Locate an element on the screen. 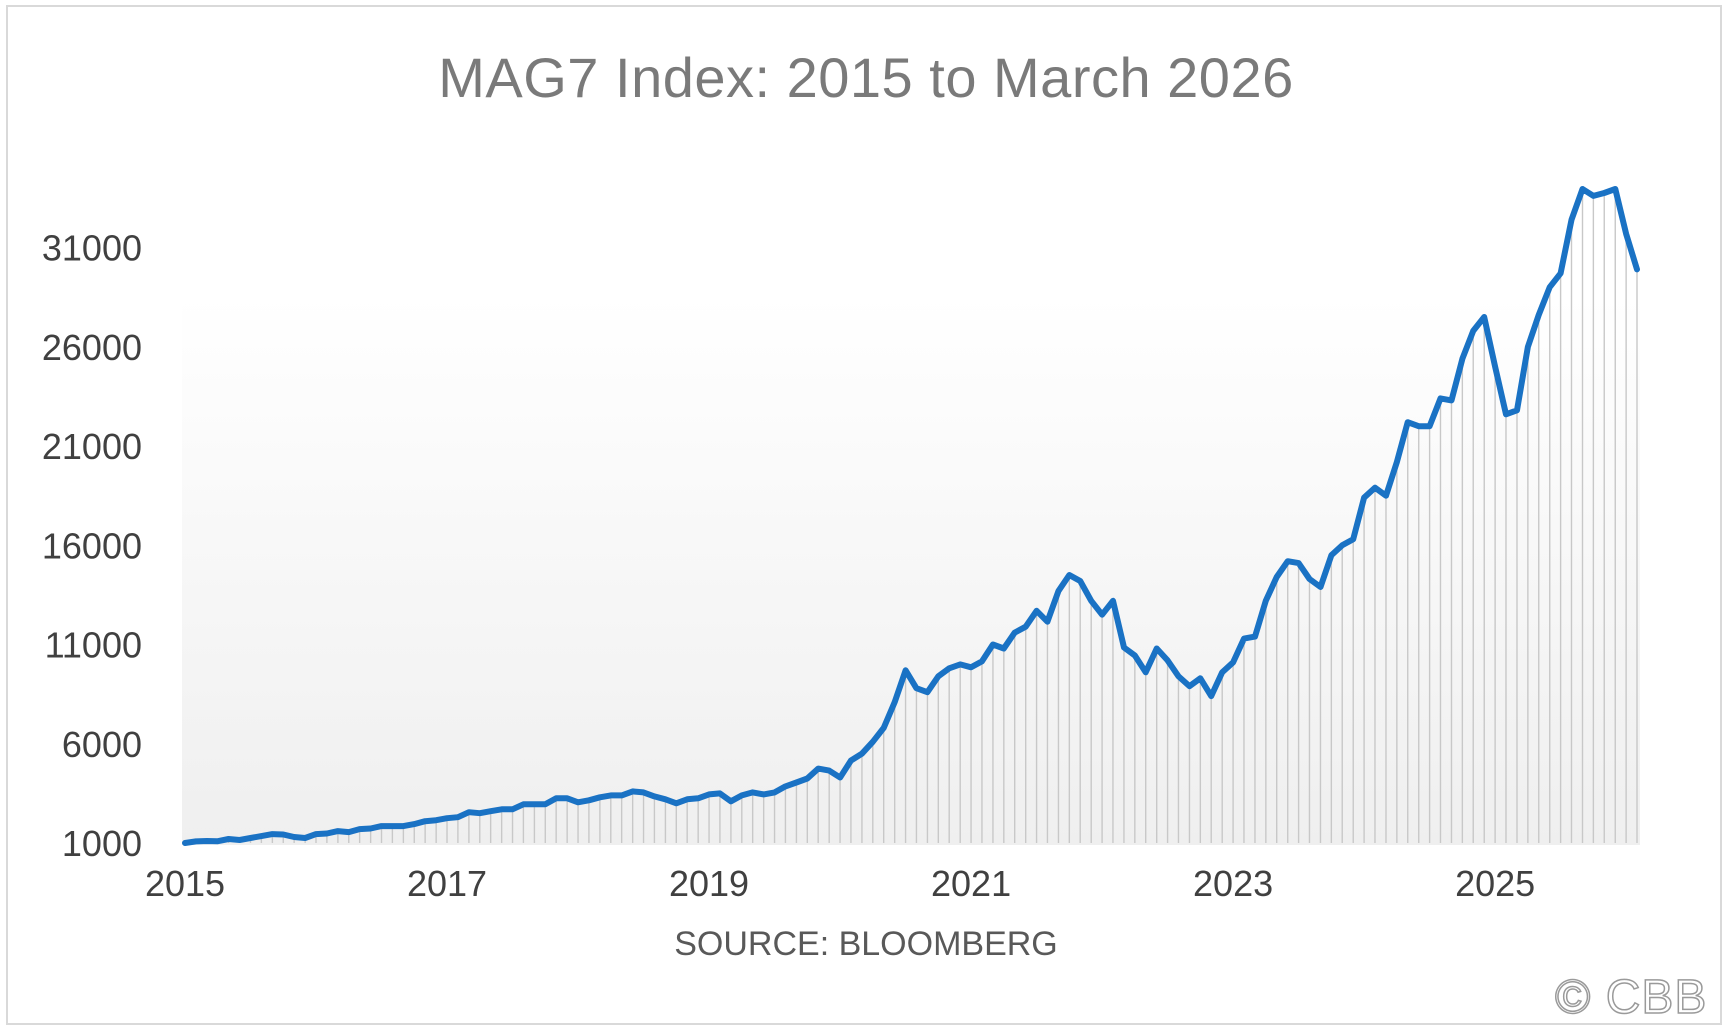 The width and height of the screenshot is (1732, 1035). x-axis-label: SOURCE: BLOOMBERG is located at coordinates (866, 944).